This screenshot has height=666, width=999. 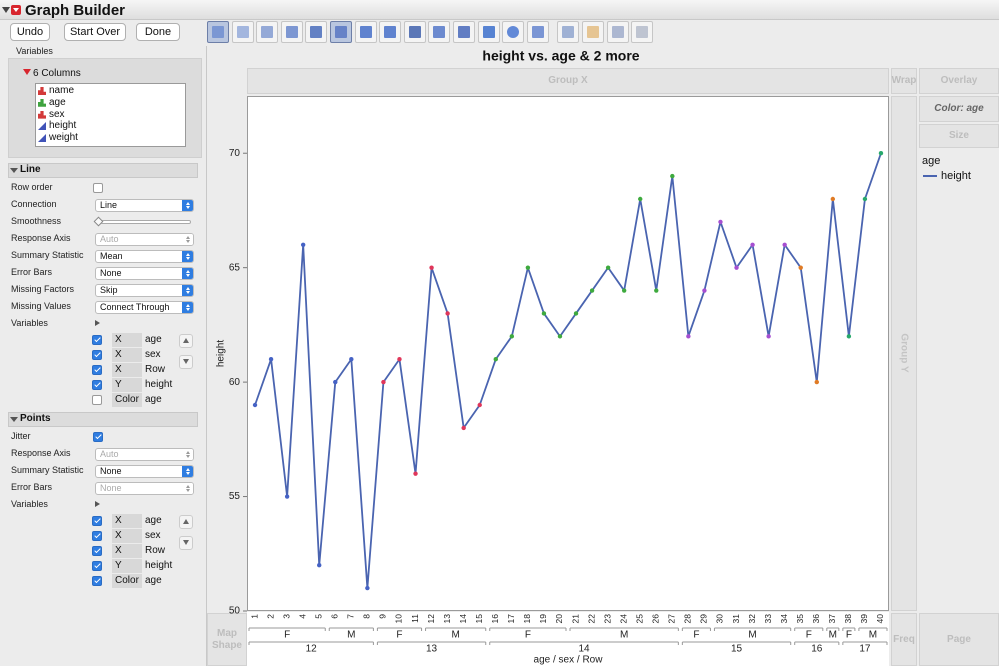 I want to click on y-axis-label: height, so click(x=221, y=353).